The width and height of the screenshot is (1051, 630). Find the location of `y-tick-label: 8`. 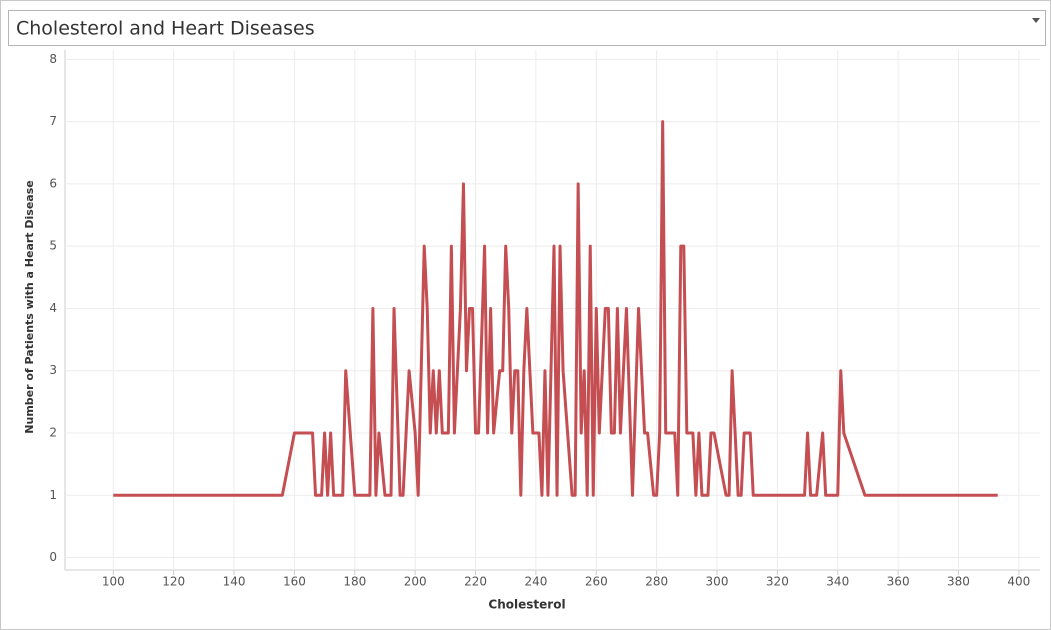

y-tick-label: 8 is located at coordinates (53, 59).